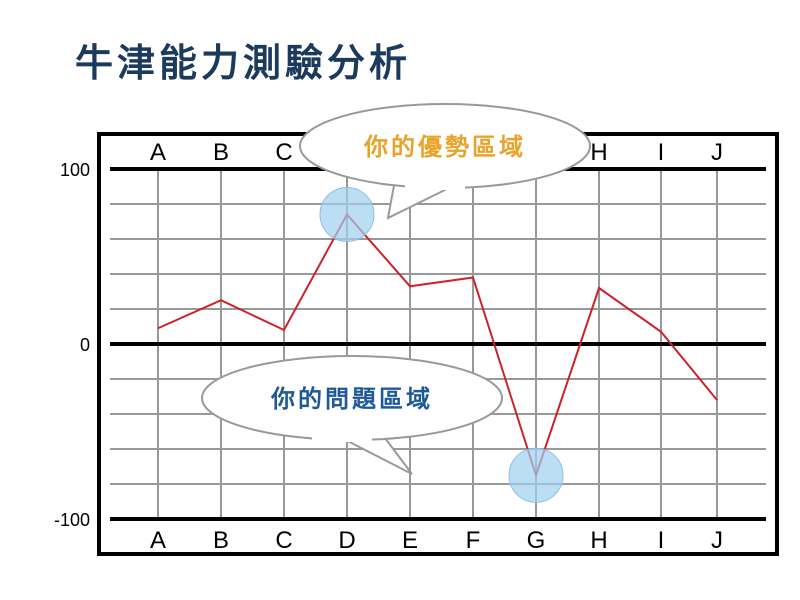 The height and width of the screenshot is (600, 800). What do you see at coordinates (75, 170) in the screenshot?
I see `y-tick-label: 100` at bounding box center [75, 170].